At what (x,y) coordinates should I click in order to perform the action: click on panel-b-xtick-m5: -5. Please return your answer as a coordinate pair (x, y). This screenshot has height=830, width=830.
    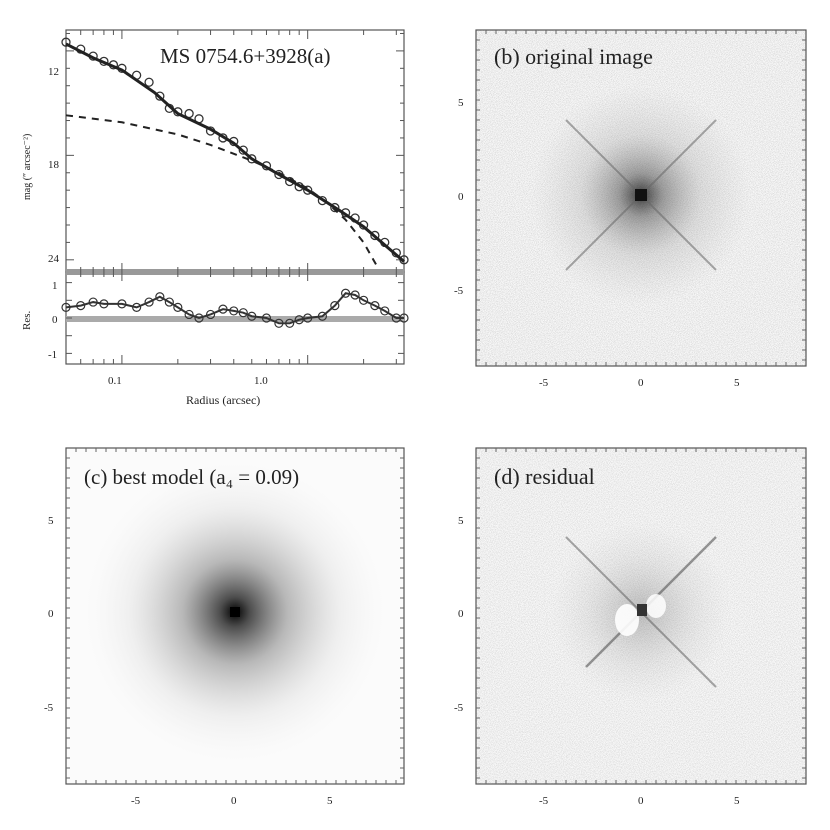
    Looking at the image, I should click on (544, 383).